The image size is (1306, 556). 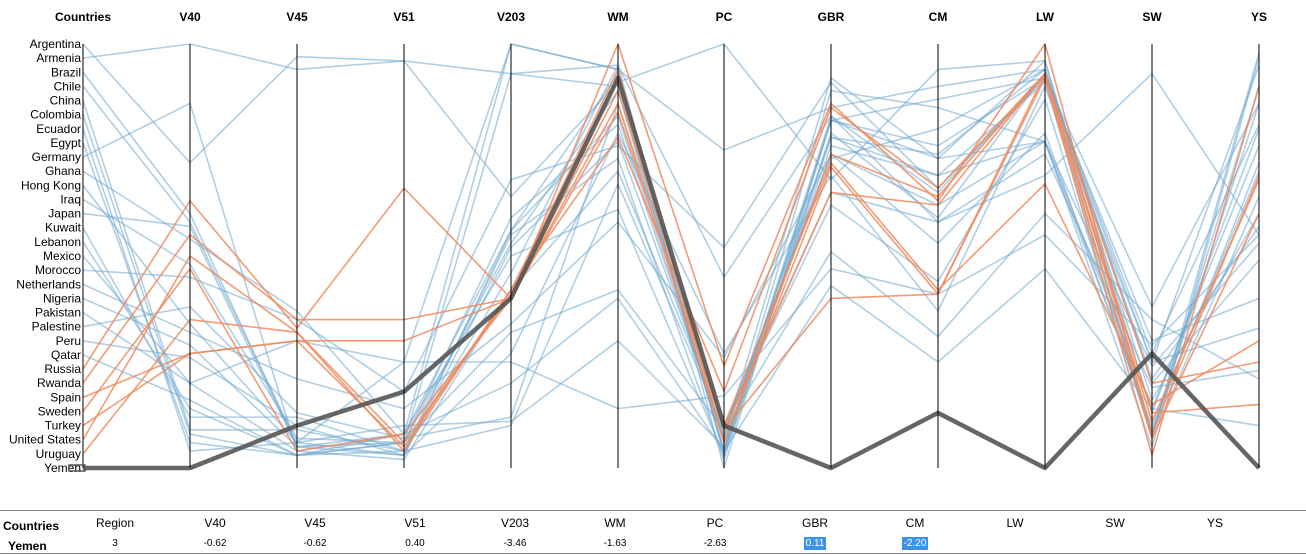 I want to click on category-label-brazil: Brazil, so click(x=66, y=72).